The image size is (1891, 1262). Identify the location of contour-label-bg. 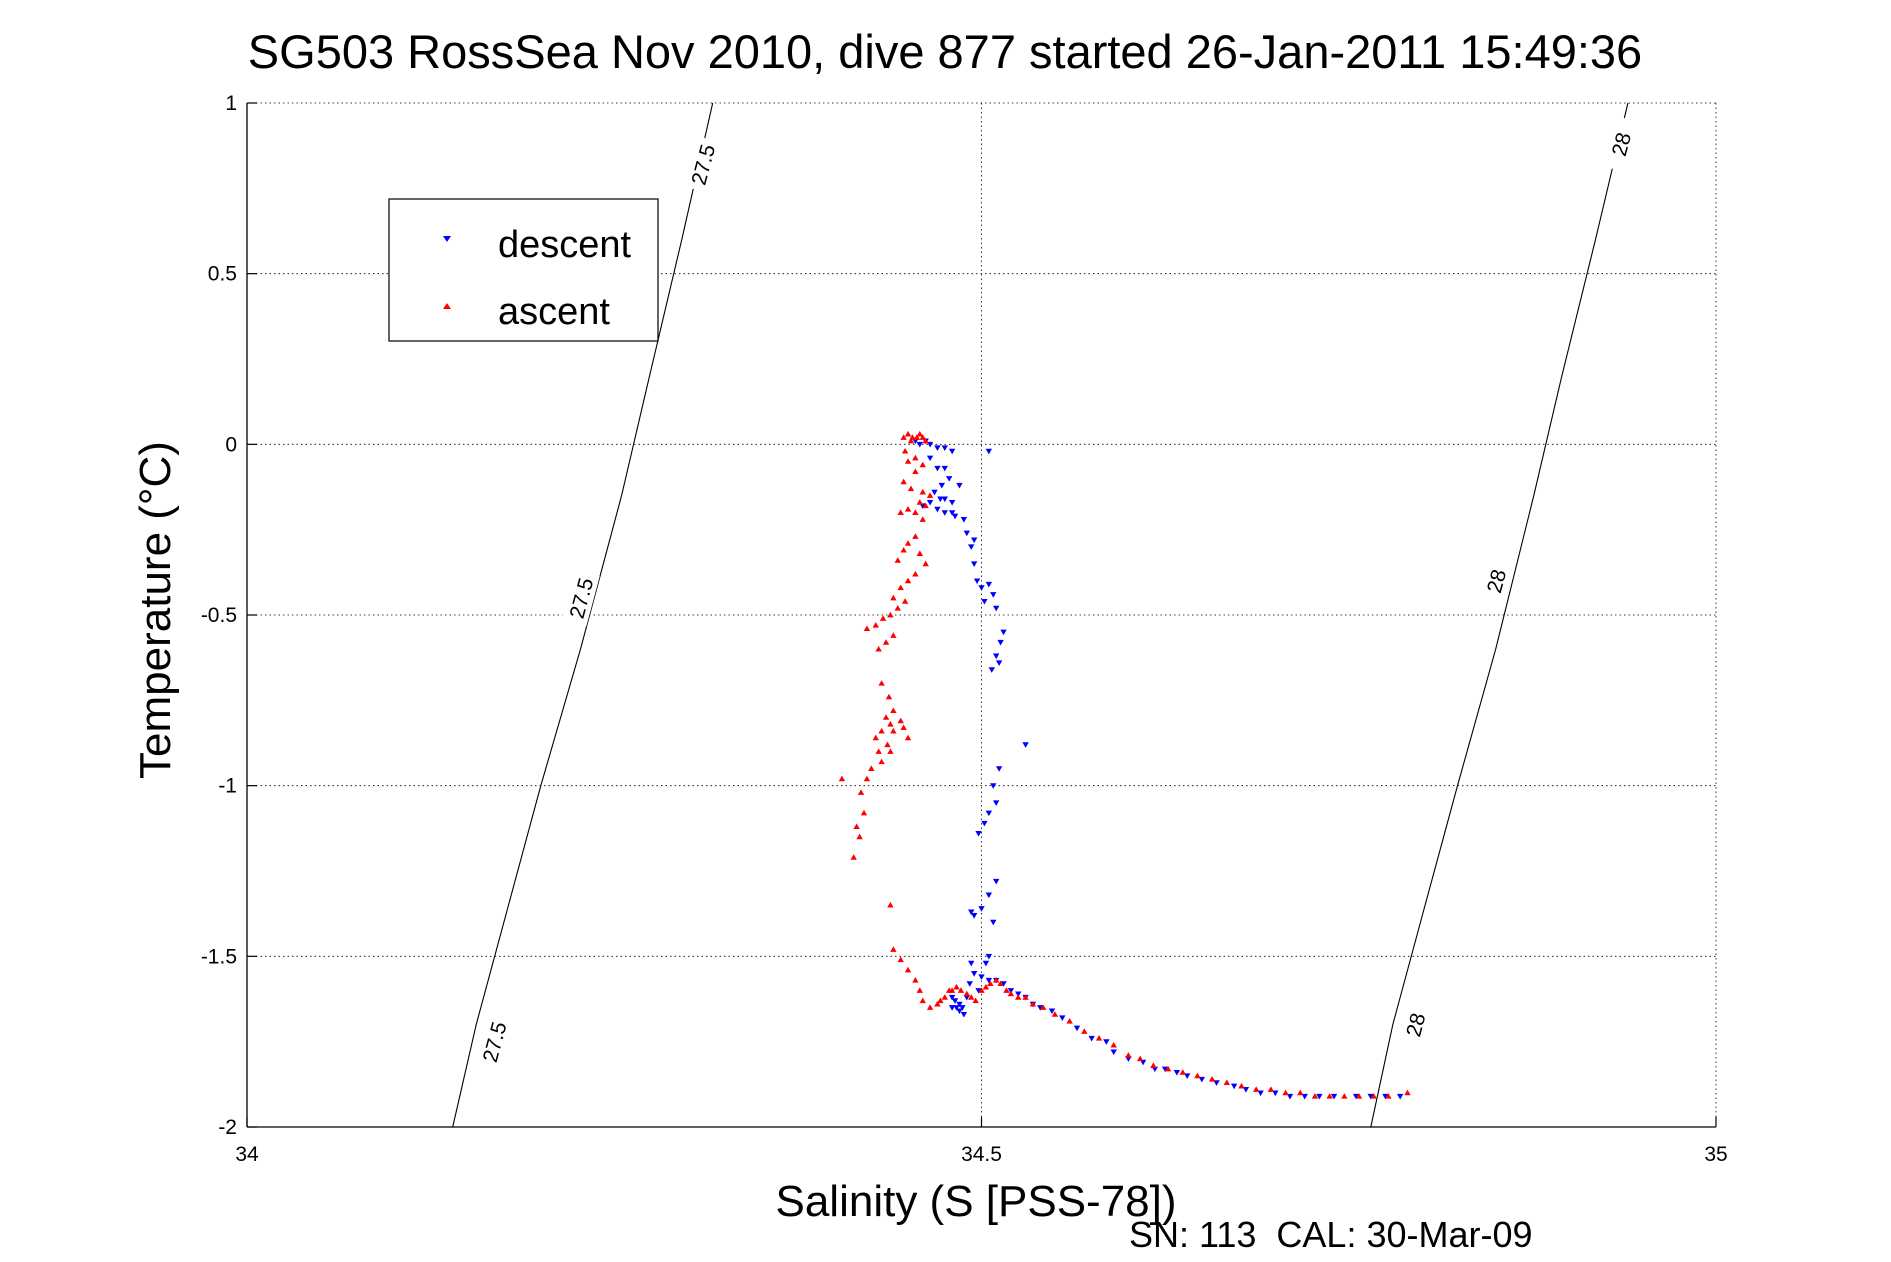
(494, 1042).